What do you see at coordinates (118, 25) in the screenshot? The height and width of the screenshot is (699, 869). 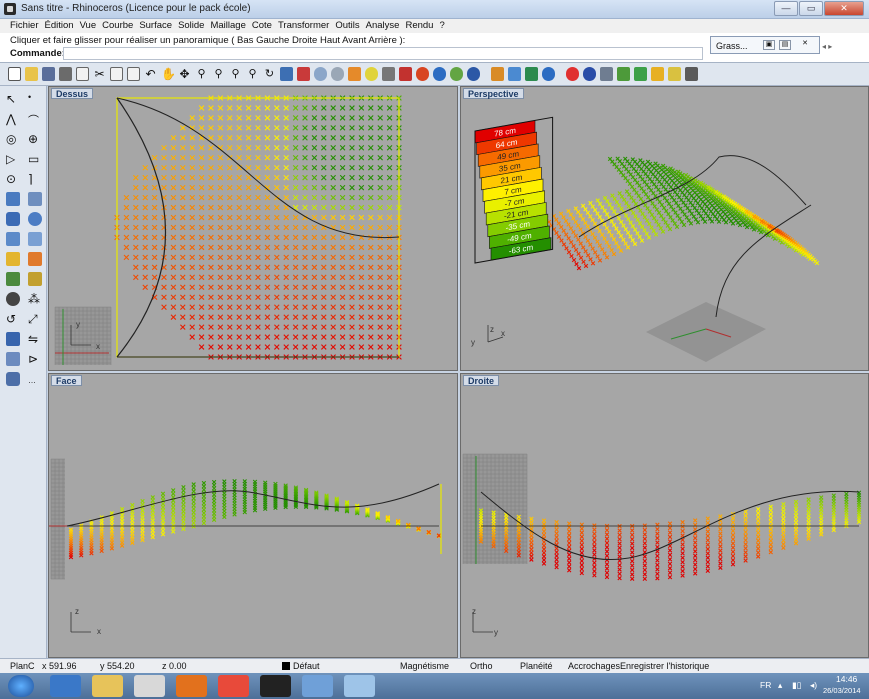 I see `menu-courbe: Courbe` at bounding box center [118, 25].